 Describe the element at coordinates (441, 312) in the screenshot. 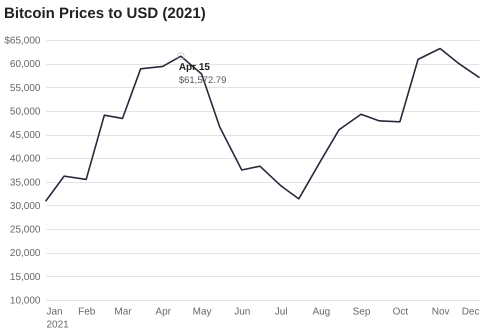

I see `x-tick-label: Nov` at that location.